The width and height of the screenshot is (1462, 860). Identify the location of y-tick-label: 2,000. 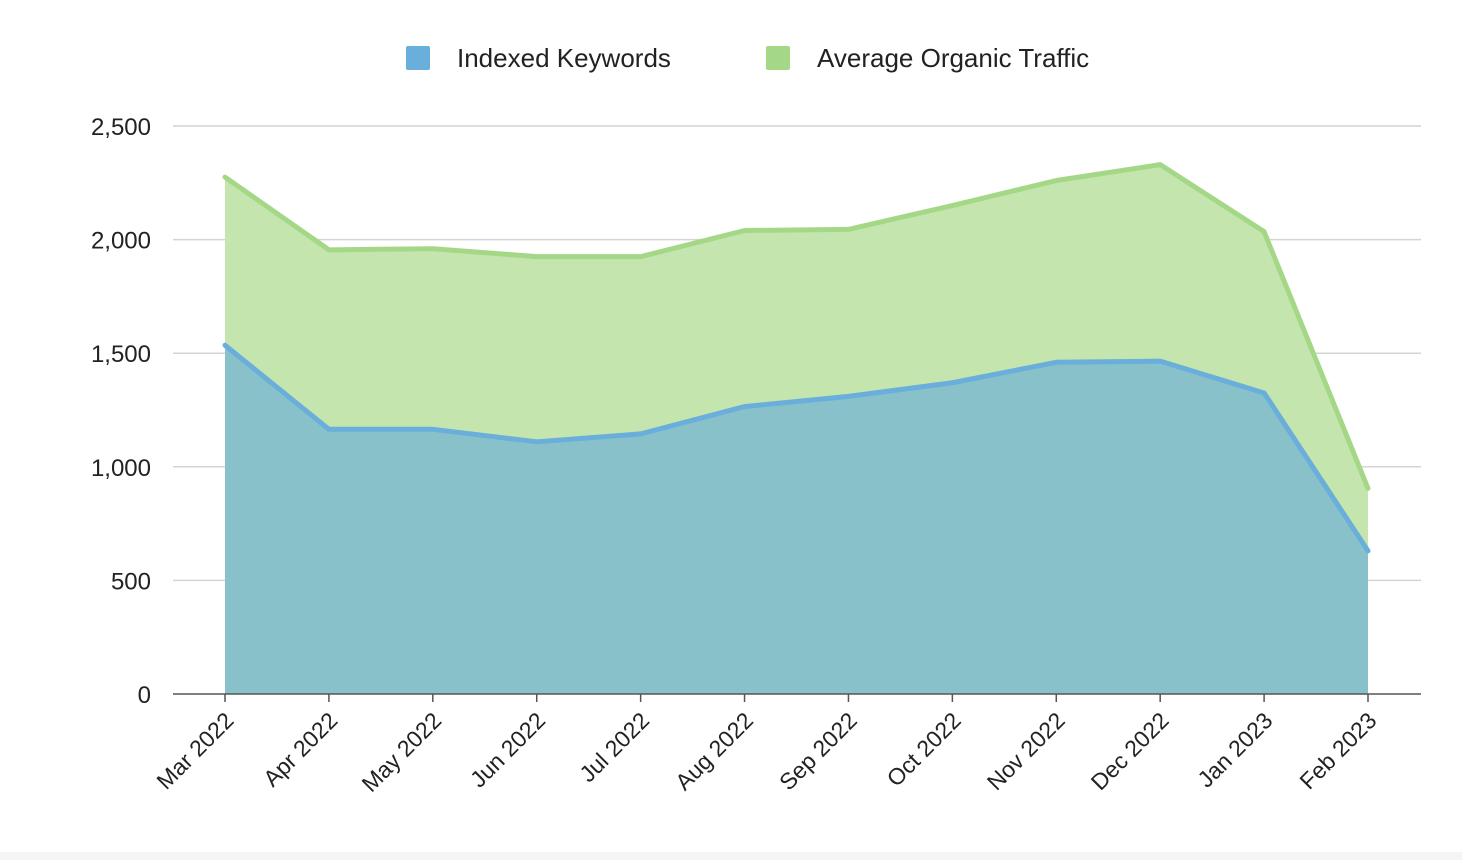
(121, 241).